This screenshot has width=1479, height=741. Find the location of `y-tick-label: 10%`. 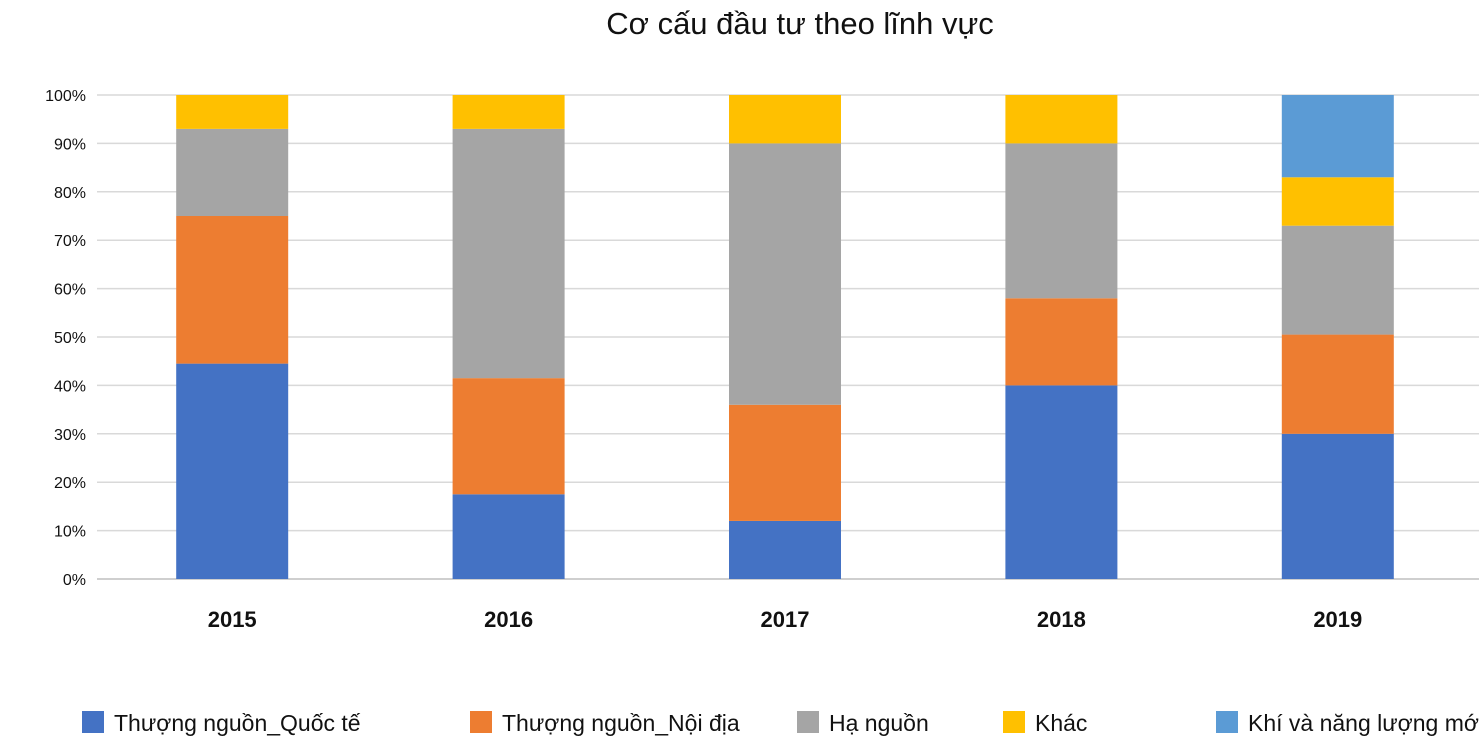

y-tick-label: 10% is located at coordinates (70, 532).